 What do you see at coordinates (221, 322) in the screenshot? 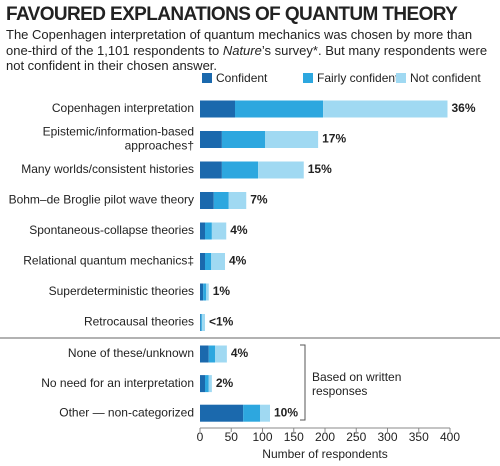
I see `share-label: <1%` at bounding box center [221, 322].